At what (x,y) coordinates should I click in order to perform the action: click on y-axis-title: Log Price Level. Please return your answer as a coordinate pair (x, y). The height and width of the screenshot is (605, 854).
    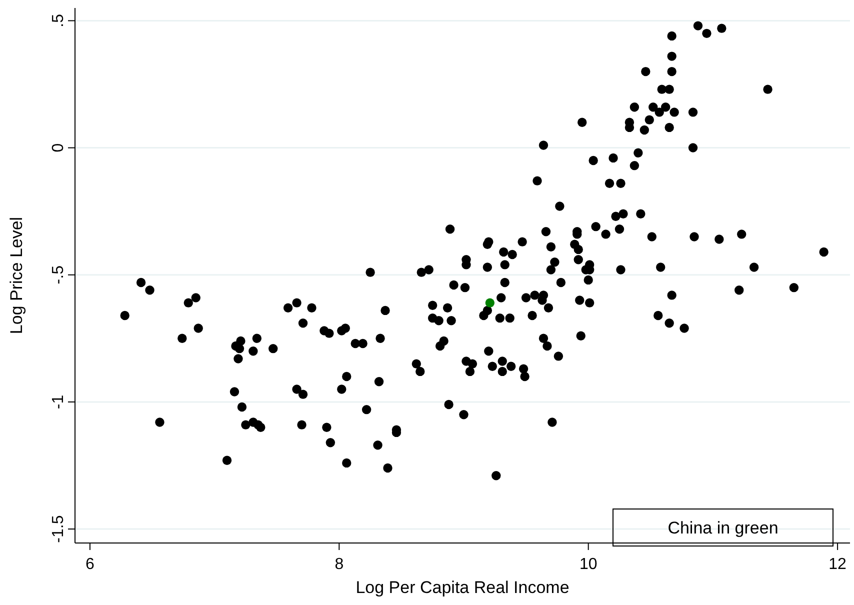
    Looking at the image, I should click on (16, 275).